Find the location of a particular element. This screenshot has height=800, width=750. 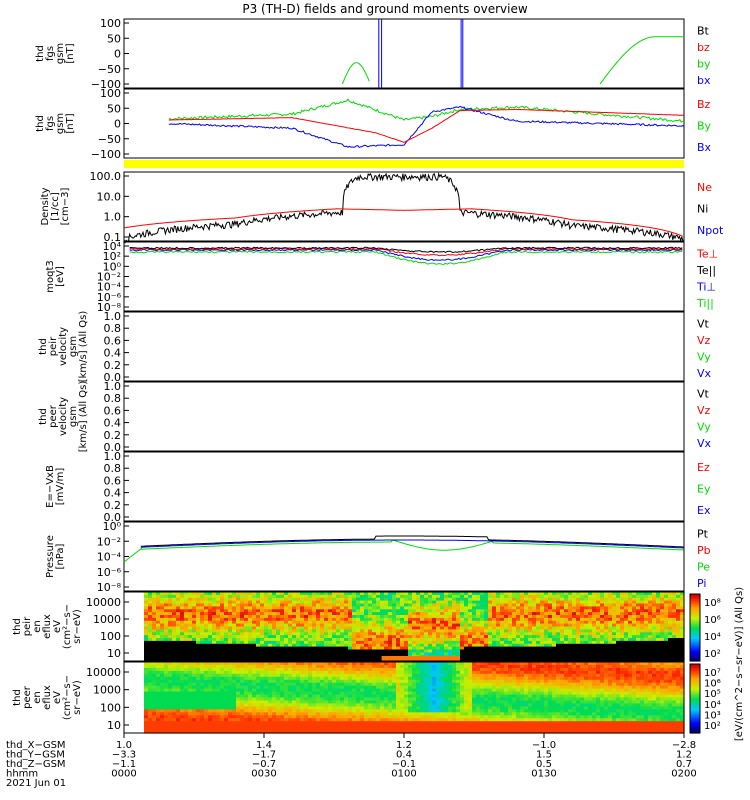

y-tick-label: 0.2 is located at coordinates (113, 435).